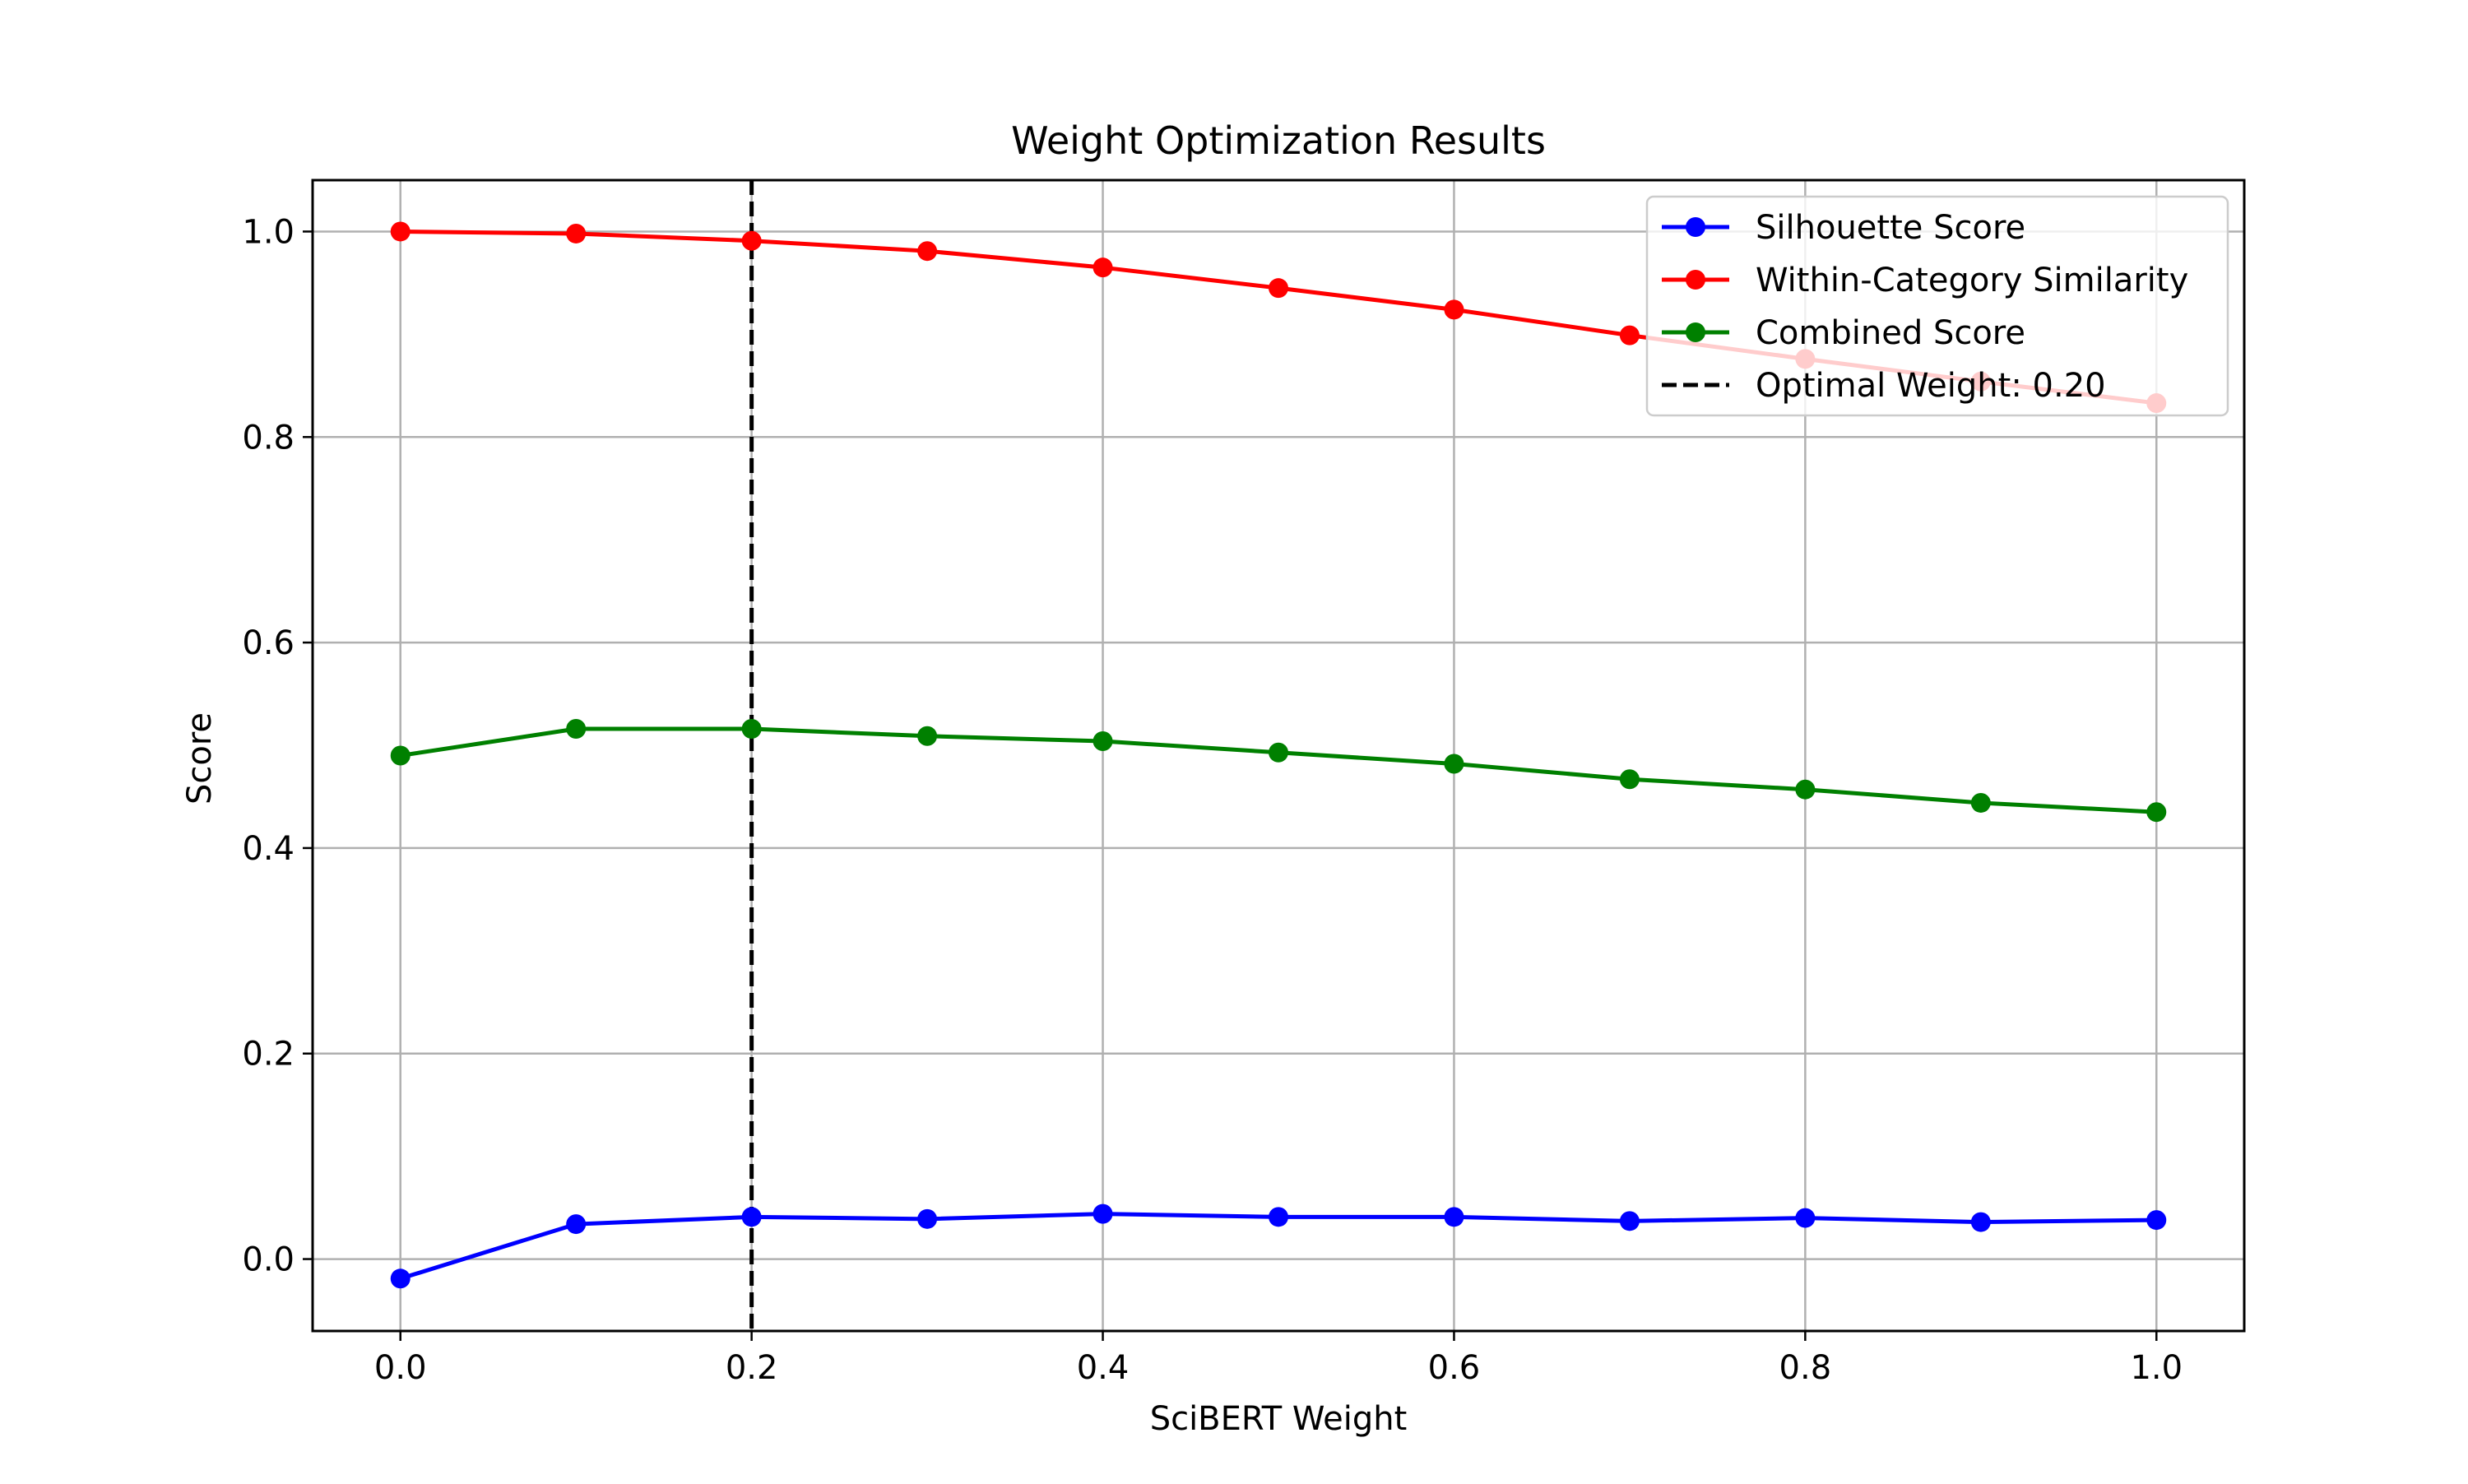 The image size is (2468, 1484). Describe the element at coordinates (268, 1055) in the screenshot. I see `y-tick-label: 0.2` at that location.